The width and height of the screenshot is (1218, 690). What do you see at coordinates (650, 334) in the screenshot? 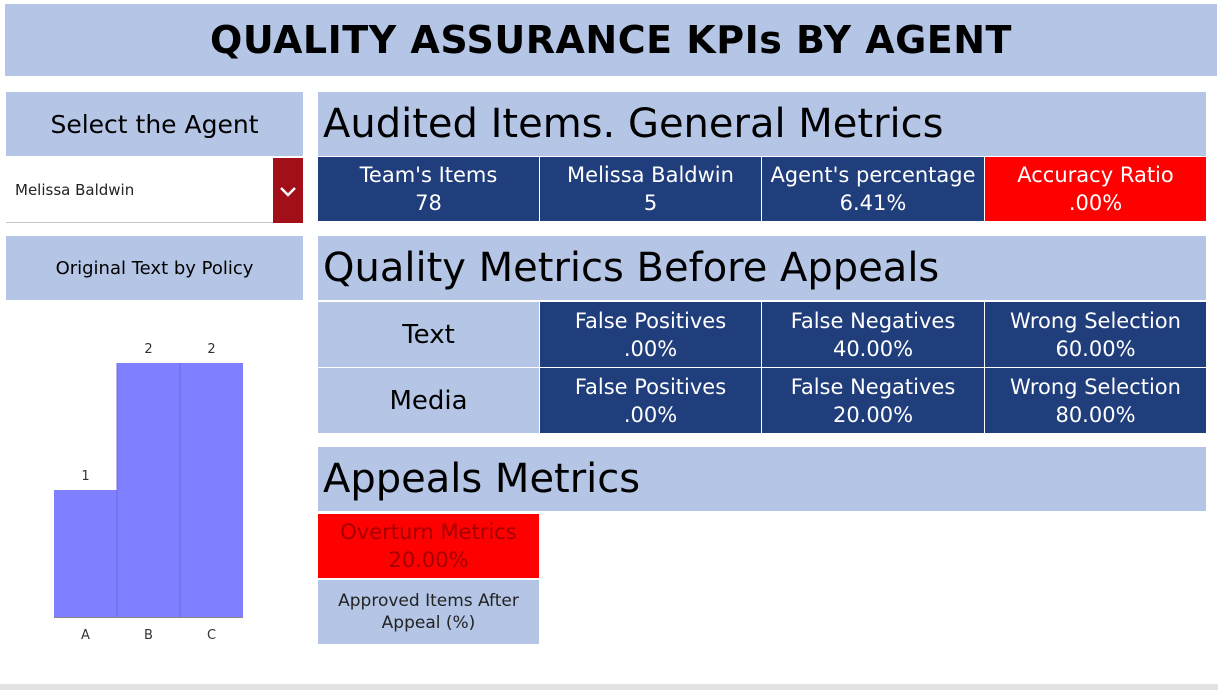
I see `text-false-positives: False Positives .00%` at bounding box center [650, 334].